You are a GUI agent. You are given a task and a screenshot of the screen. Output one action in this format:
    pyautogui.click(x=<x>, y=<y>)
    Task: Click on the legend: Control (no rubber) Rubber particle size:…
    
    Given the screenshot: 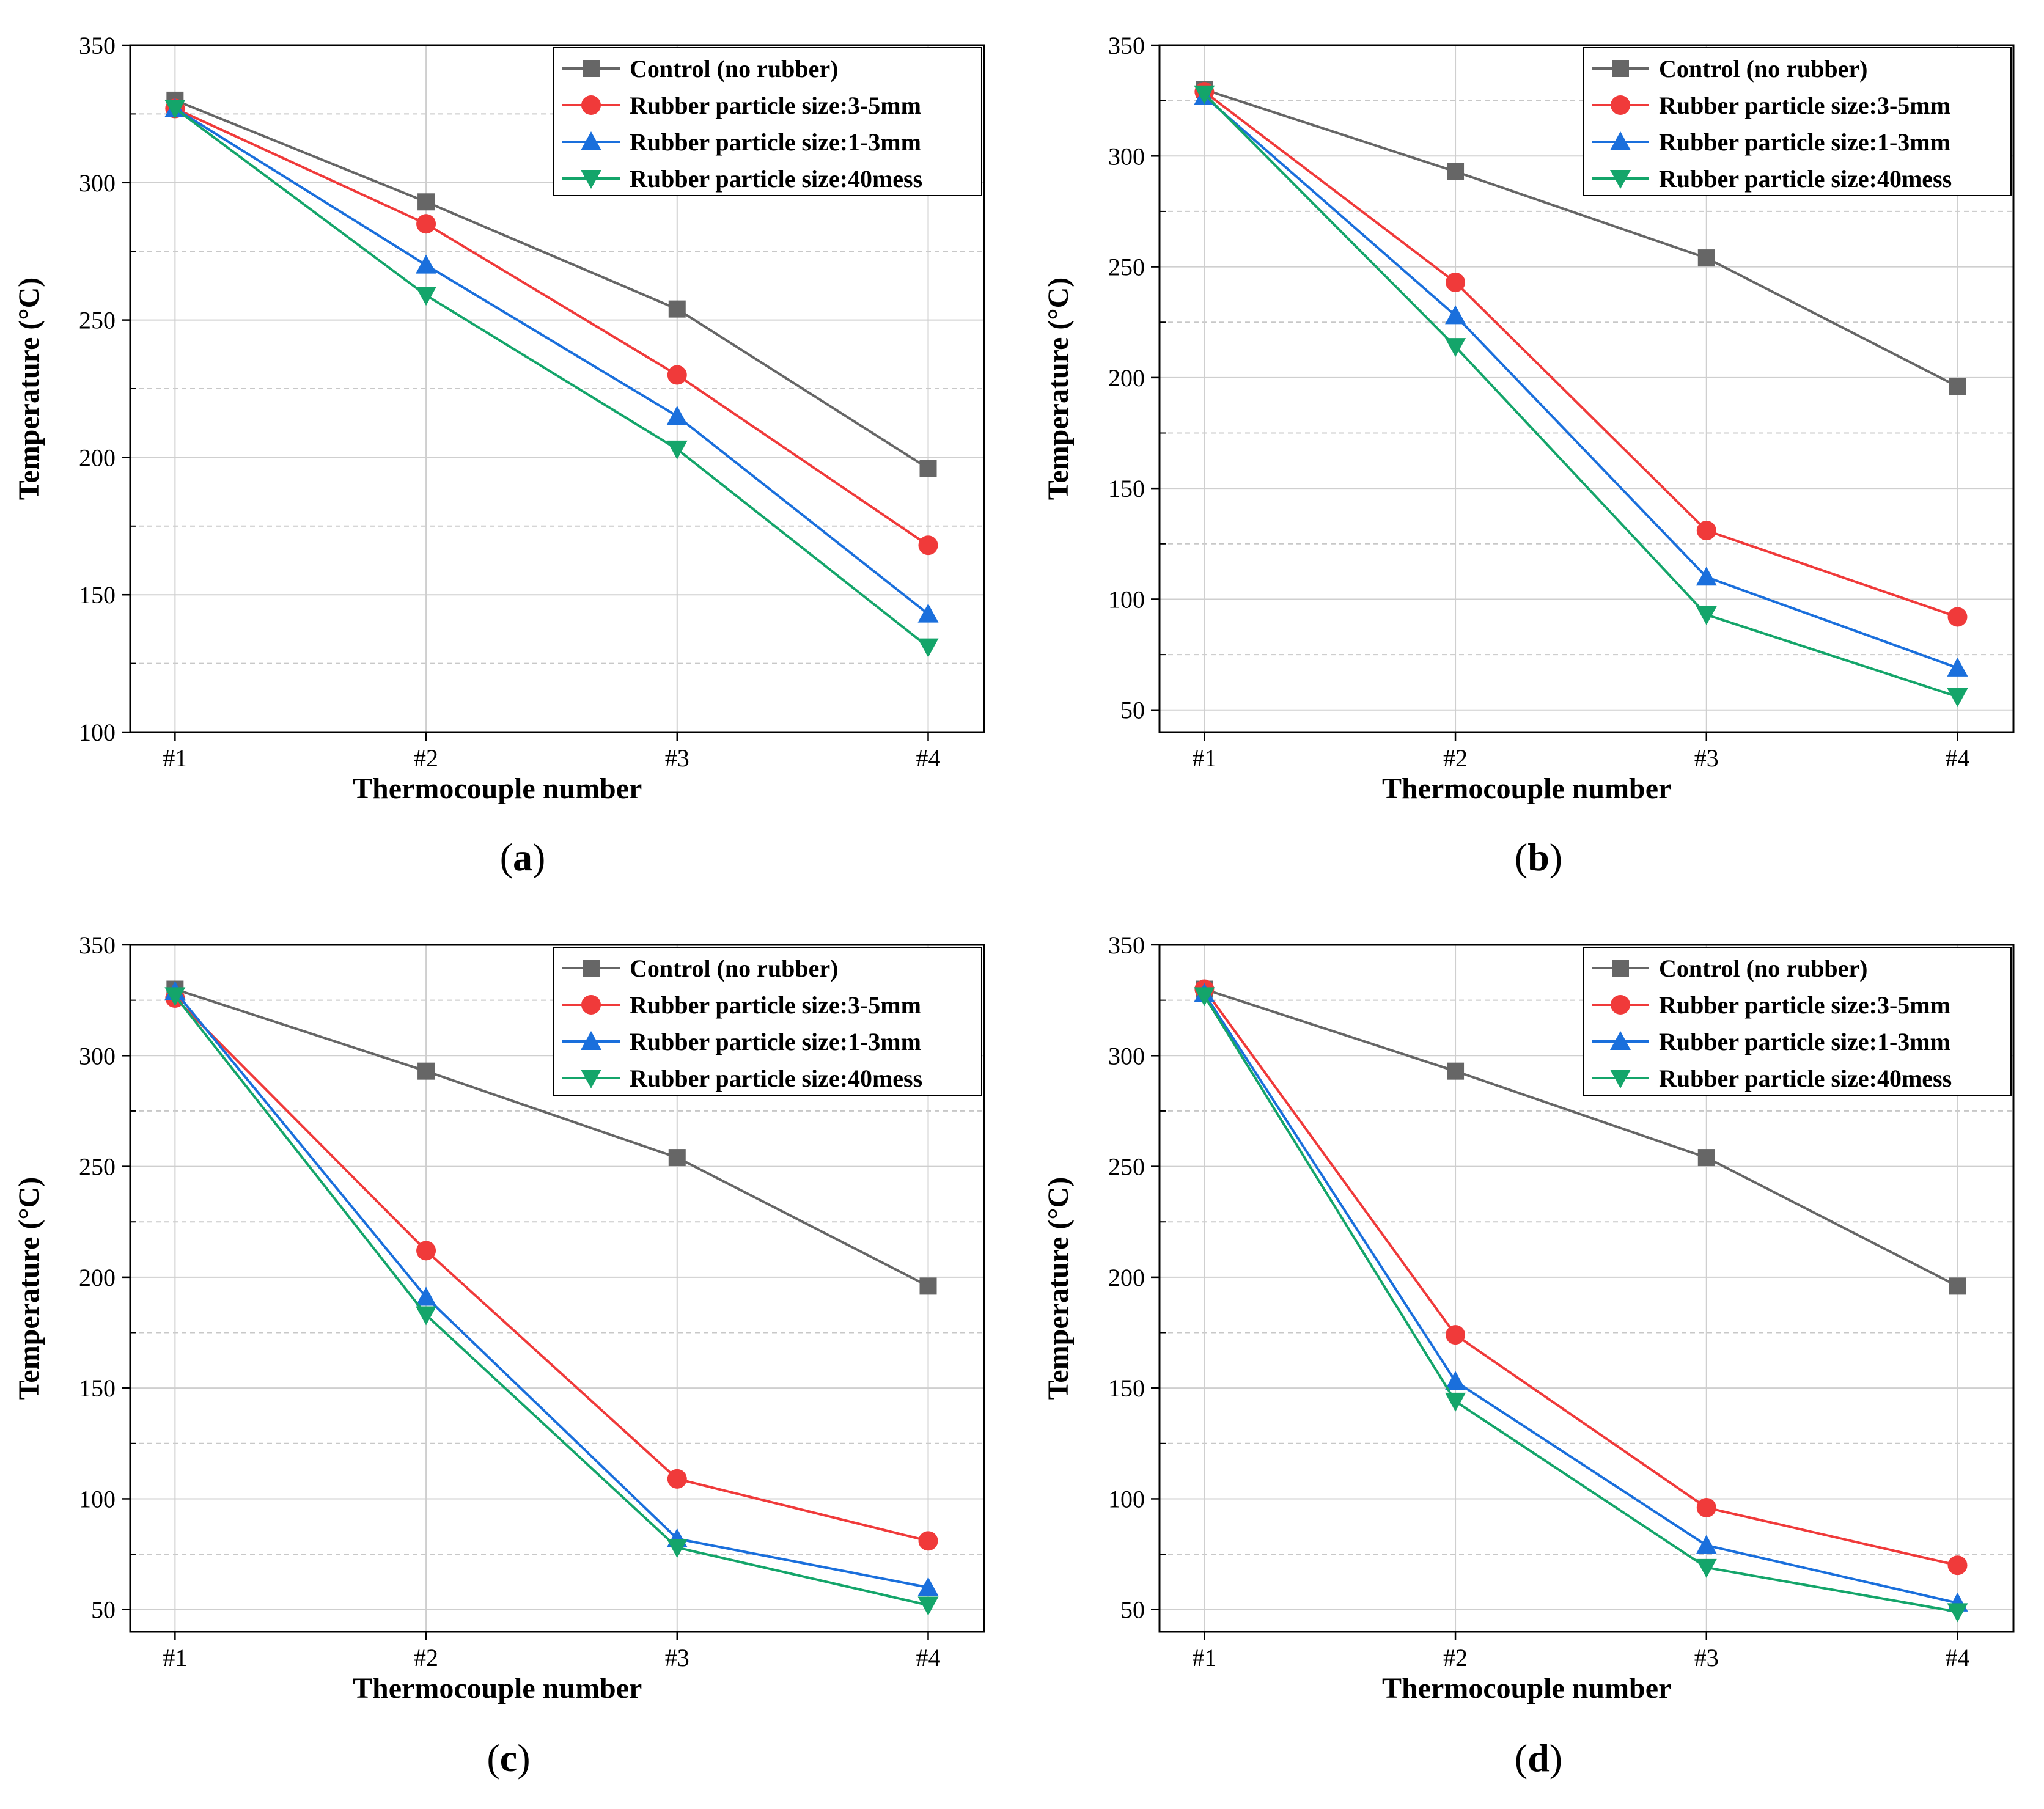 What is the action you would take?
    pyautogui.click(x=767, y=121)
    